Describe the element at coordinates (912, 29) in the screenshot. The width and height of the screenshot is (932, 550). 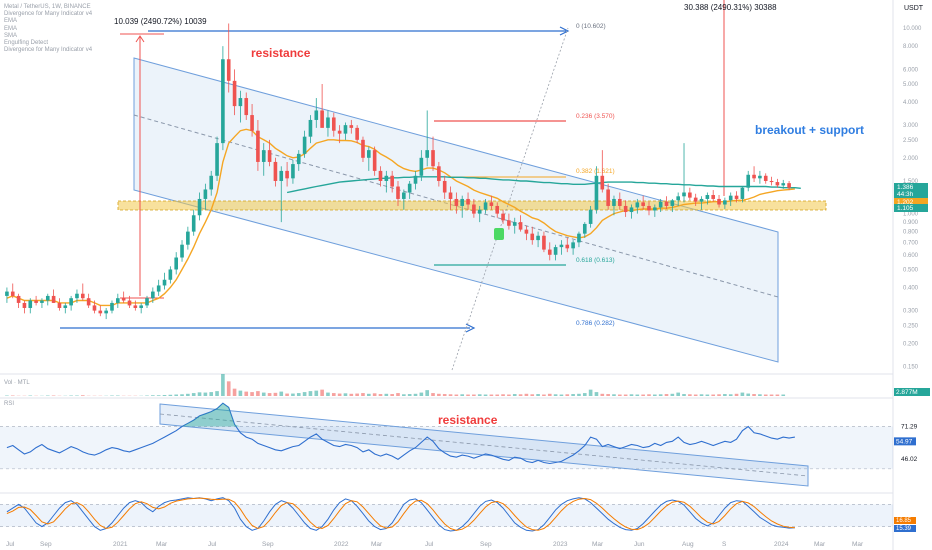
I see `y-tick-label: 10.000` at that location.